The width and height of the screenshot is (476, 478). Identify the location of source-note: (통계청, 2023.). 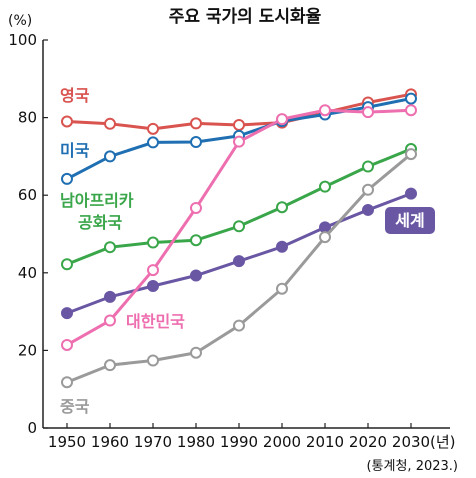
(412, 466).